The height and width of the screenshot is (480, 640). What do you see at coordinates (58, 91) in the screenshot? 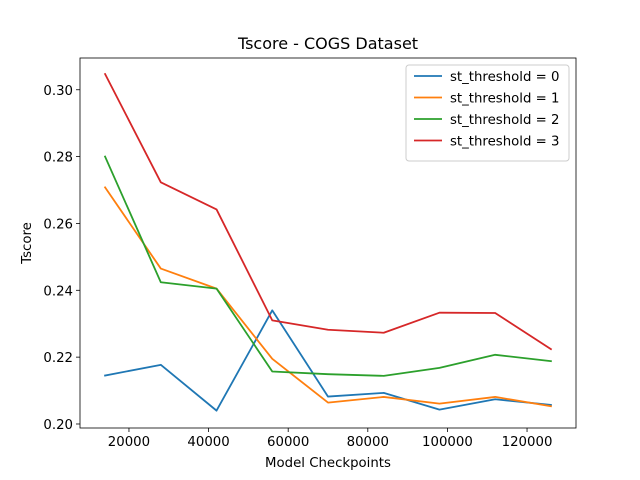
I see `y-tick-label: 0.30` at bounding box center [58, 91].